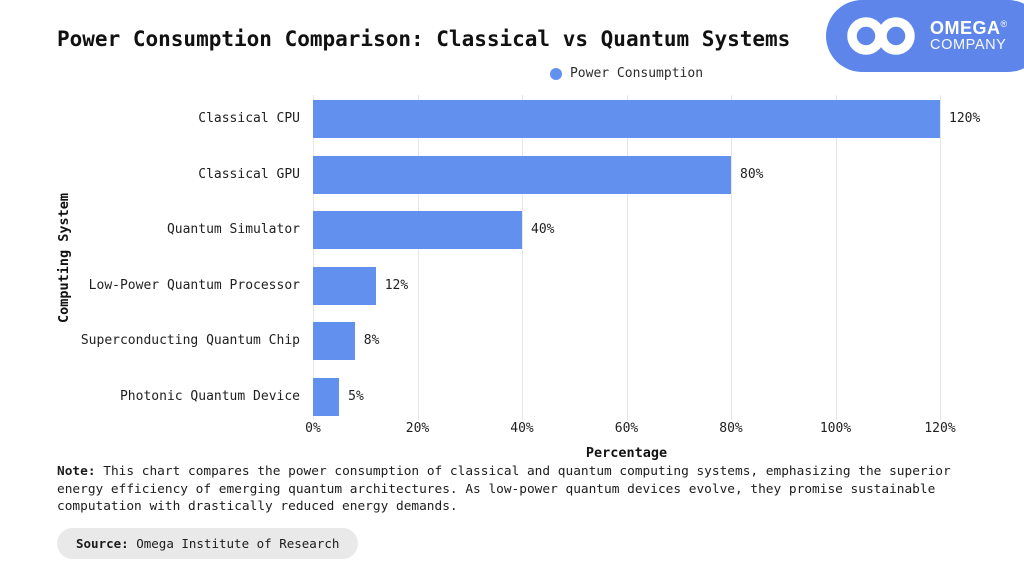 The height and width of the screenshot is (576, 1024). What do you see at coordinates (208, 543) in the screenshot?
I see `source-badge: Source: Omega Institute of Research` at bounding box center [208, 543].